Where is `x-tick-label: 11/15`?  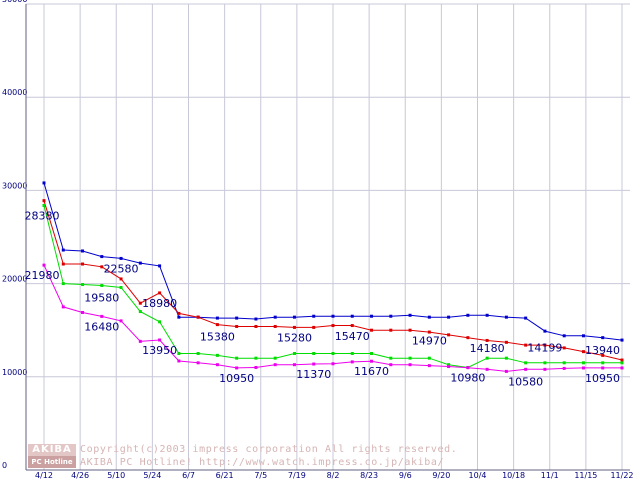
x-tick-label: 11/15 is located at coordinates (585, 475).